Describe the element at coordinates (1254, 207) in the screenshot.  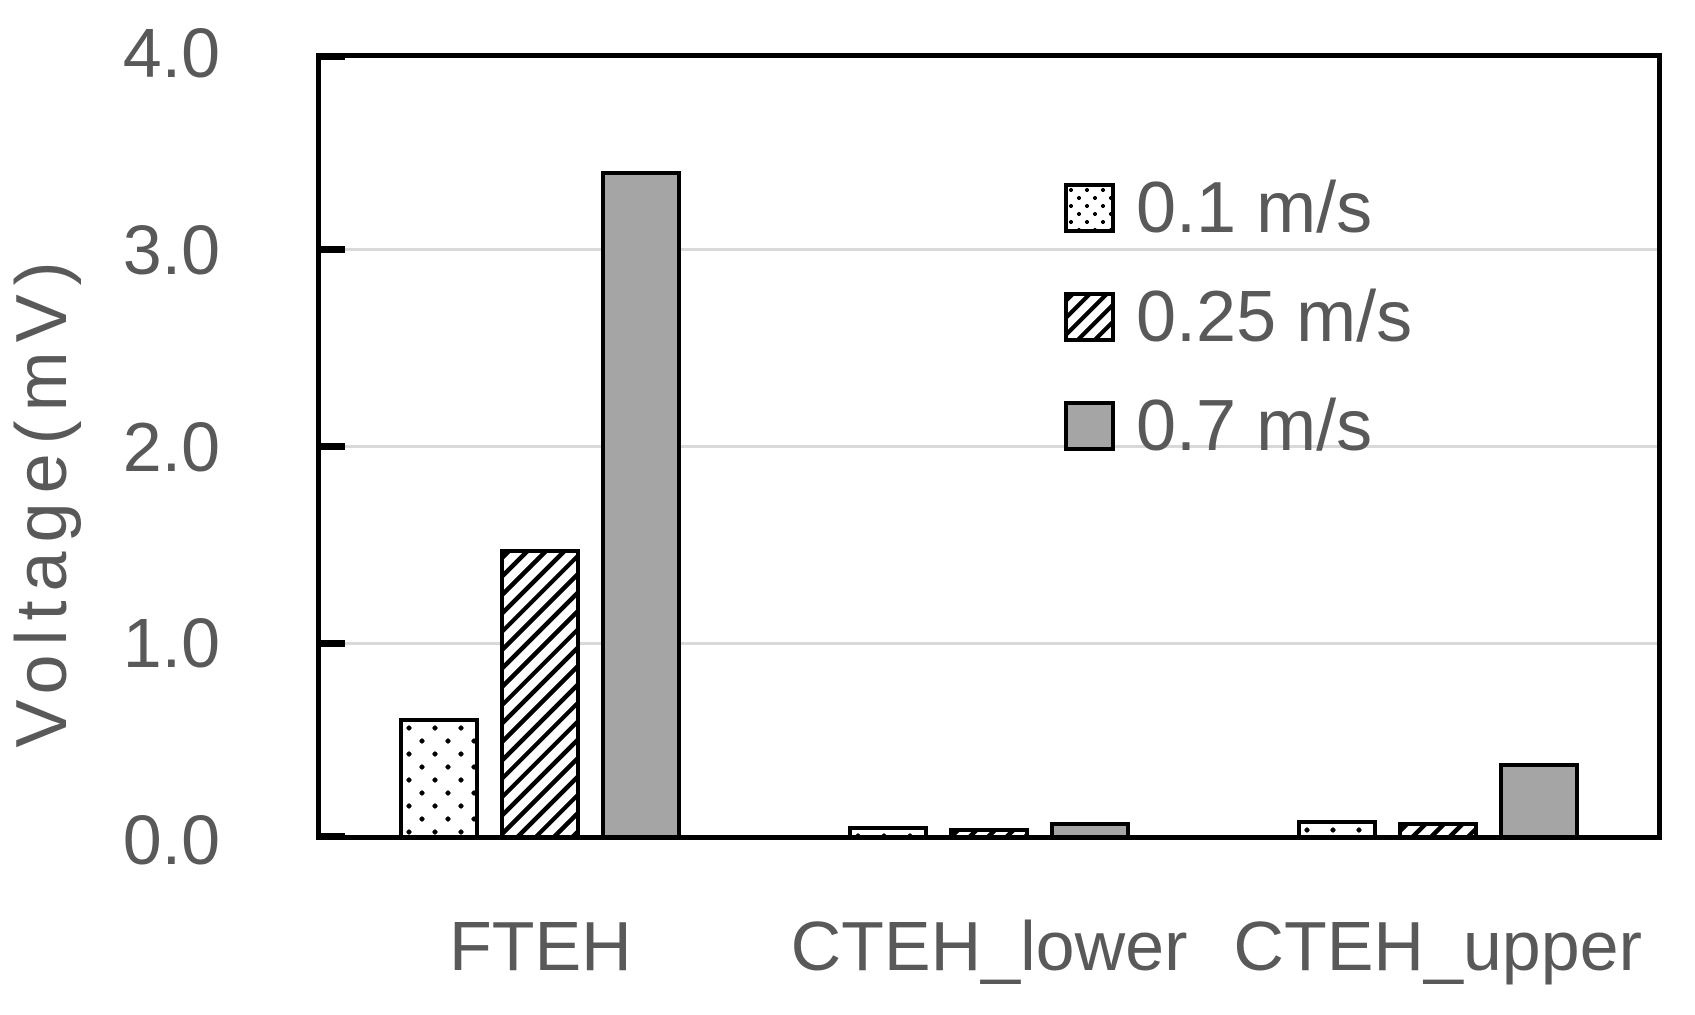
I see `legend-label-0-1-m-s: 0.1 m/s` at that location.